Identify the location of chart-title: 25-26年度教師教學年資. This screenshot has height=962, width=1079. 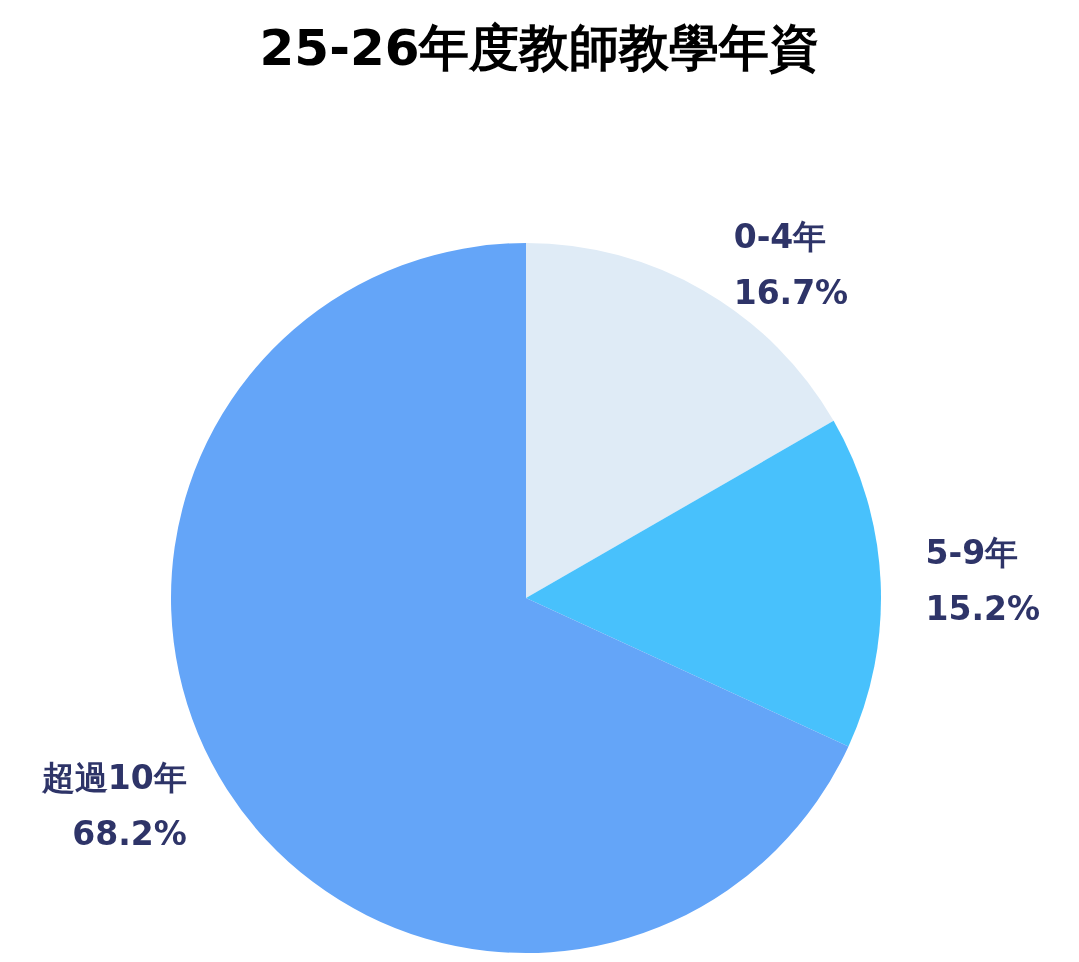
(539, 48).